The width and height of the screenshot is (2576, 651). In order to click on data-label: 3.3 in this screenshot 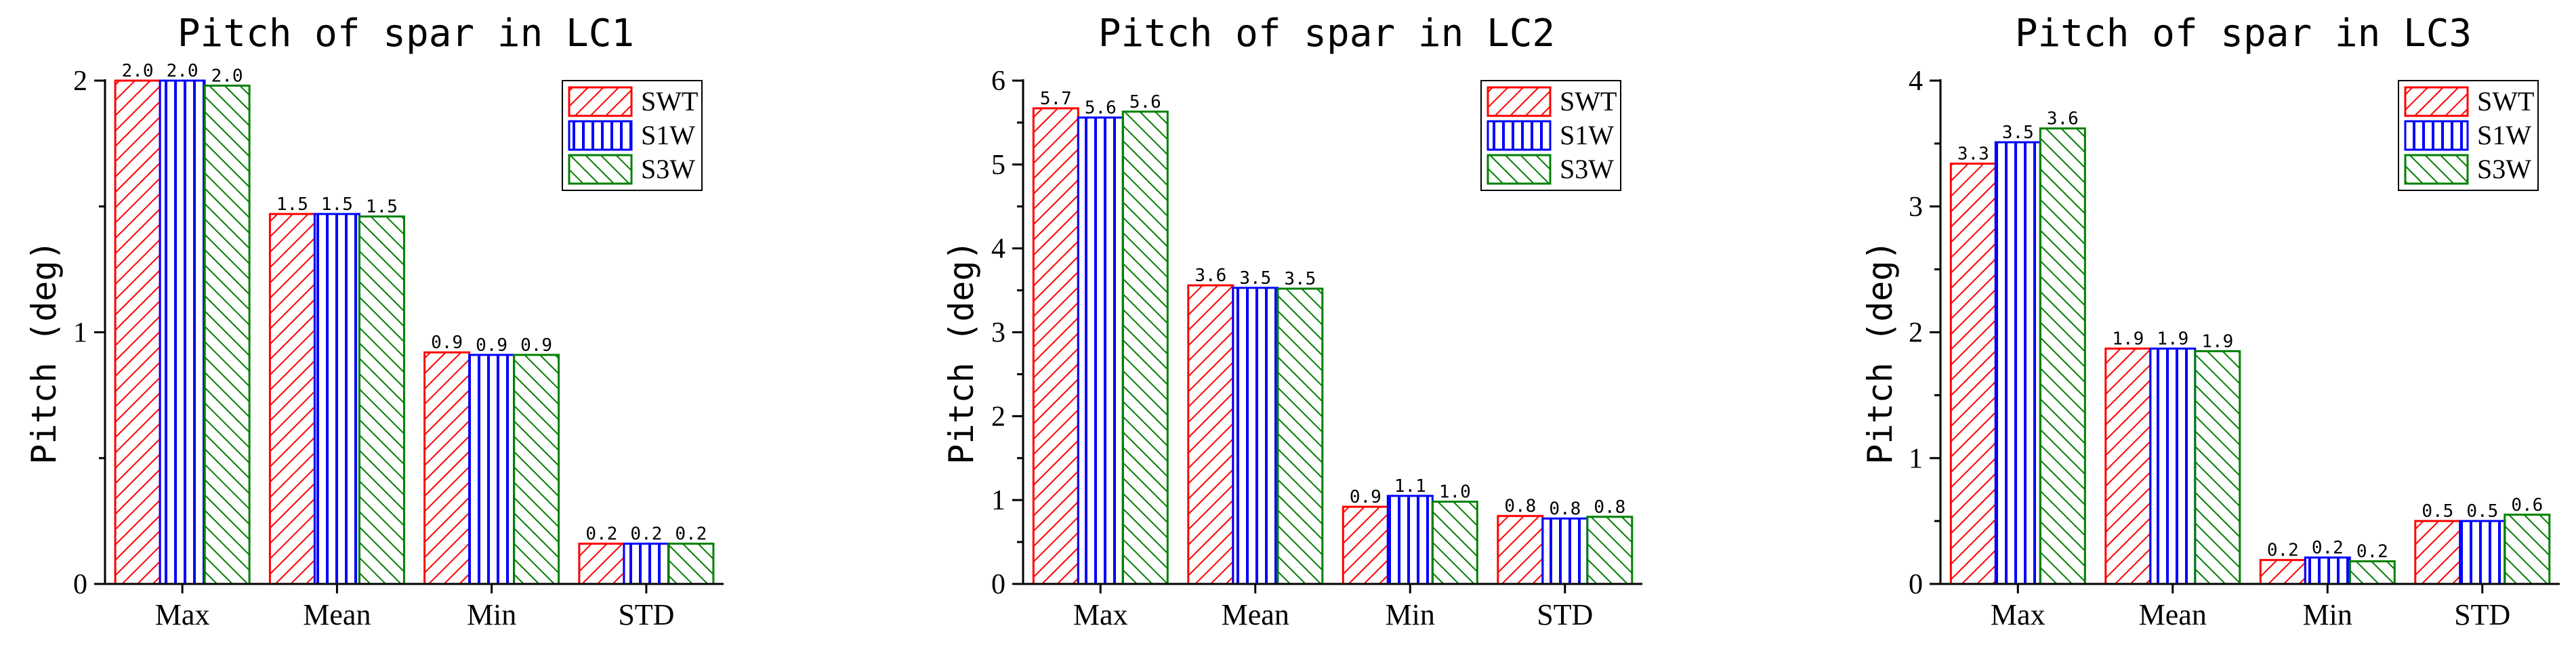, I will do `click(1973, 154)`.